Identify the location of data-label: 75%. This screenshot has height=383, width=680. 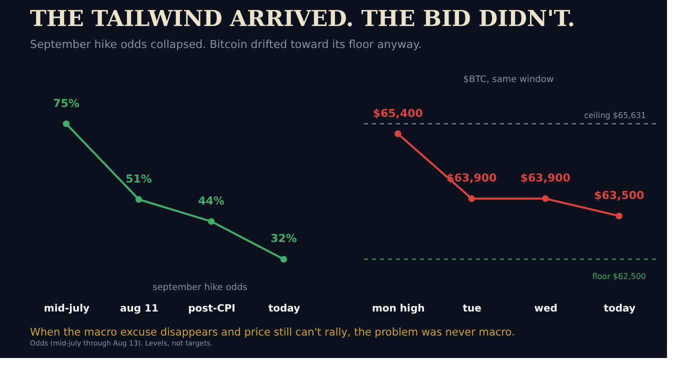
(66, 103).